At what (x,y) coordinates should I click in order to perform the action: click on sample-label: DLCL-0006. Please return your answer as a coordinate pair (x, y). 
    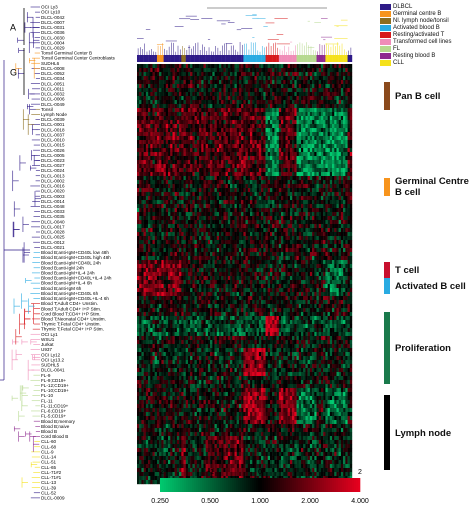
    Looking at the image, I should click on (53, 99).